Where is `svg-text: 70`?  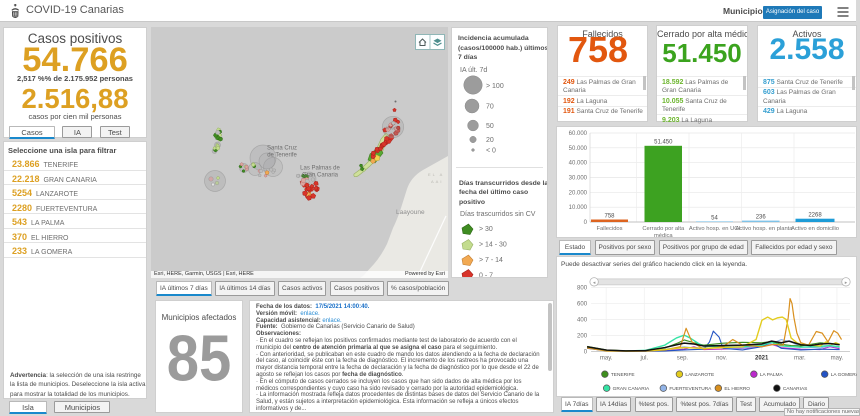 svg-text: 70 is located at coordinates (490, 106).